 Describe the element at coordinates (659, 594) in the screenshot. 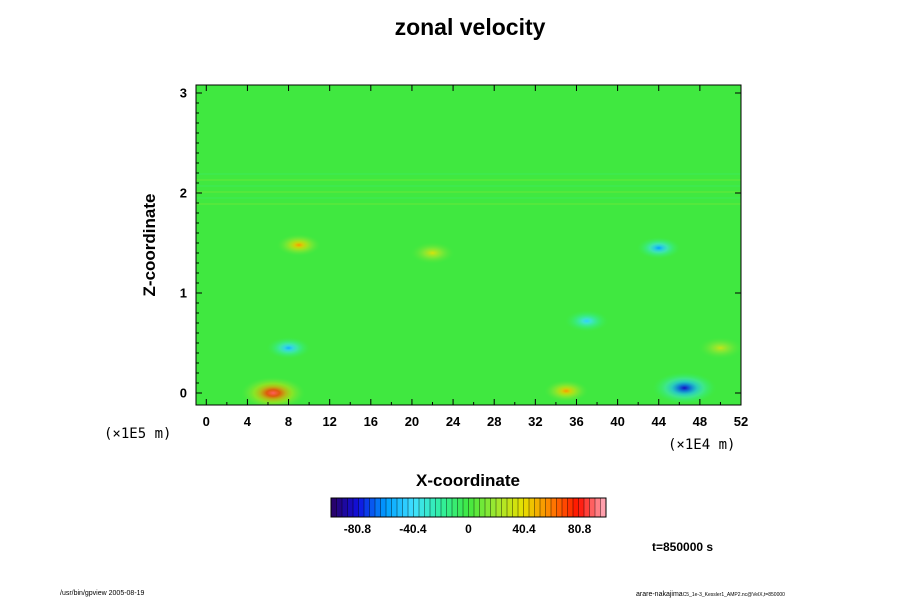

I see `footer-right-main: arare-nakajima` at that location.